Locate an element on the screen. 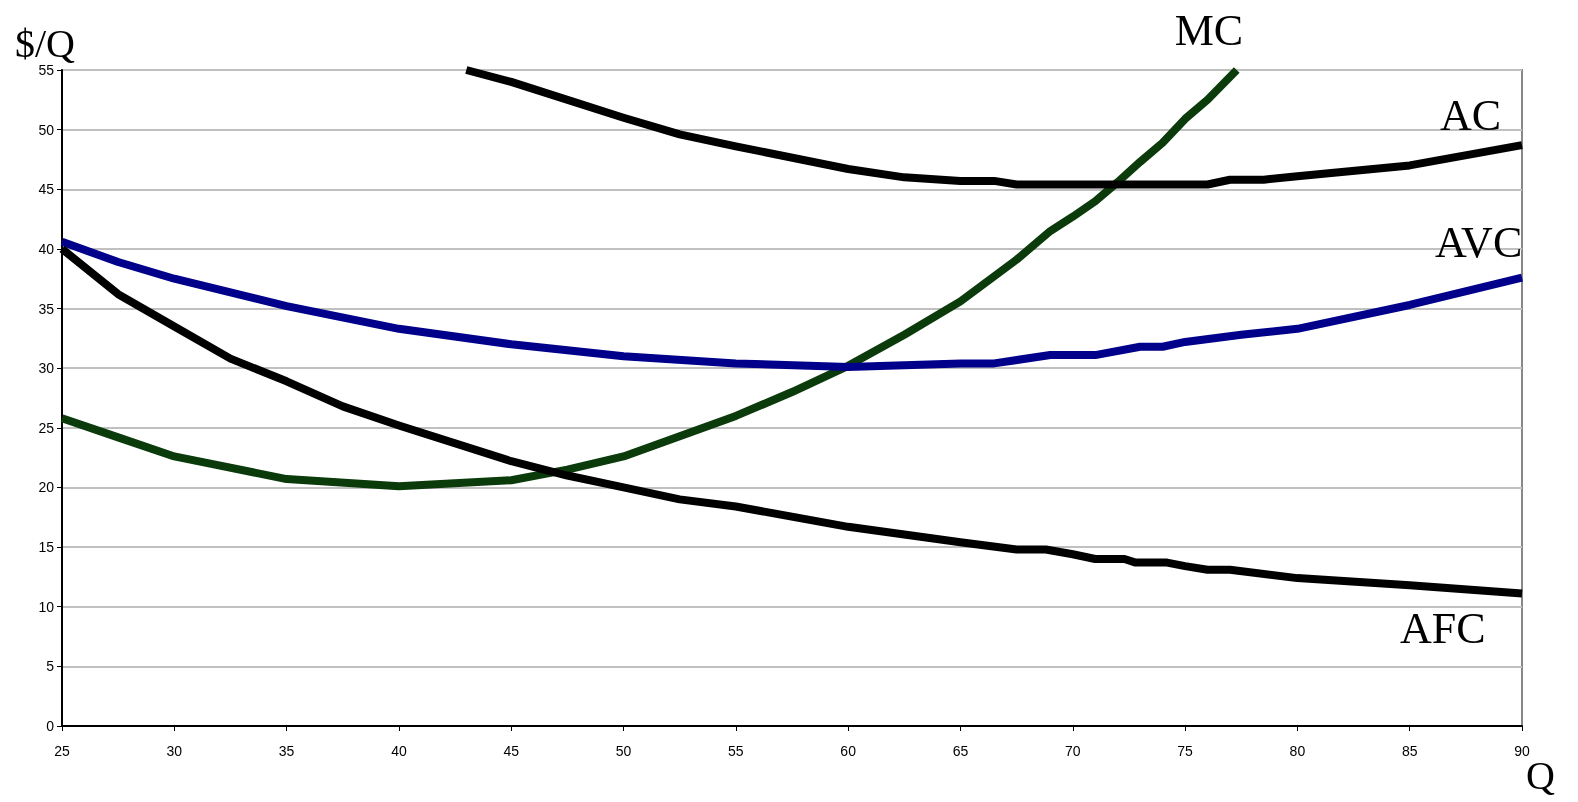  y-tick-label: 15 is located at coordinates (46, 547).